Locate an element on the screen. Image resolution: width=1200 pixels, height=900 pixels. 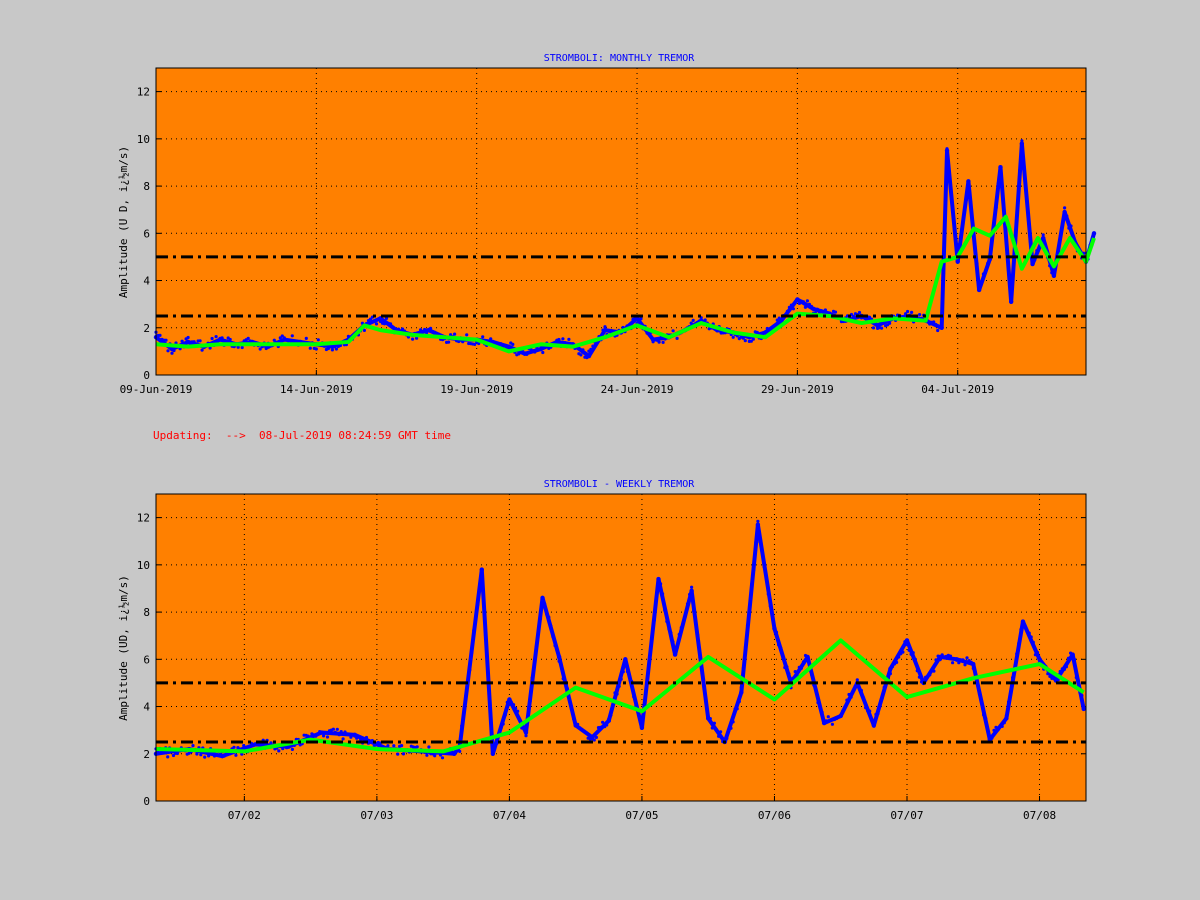
weekly-xtick-label-2: 07/04 is located at coordinates (509, 815).